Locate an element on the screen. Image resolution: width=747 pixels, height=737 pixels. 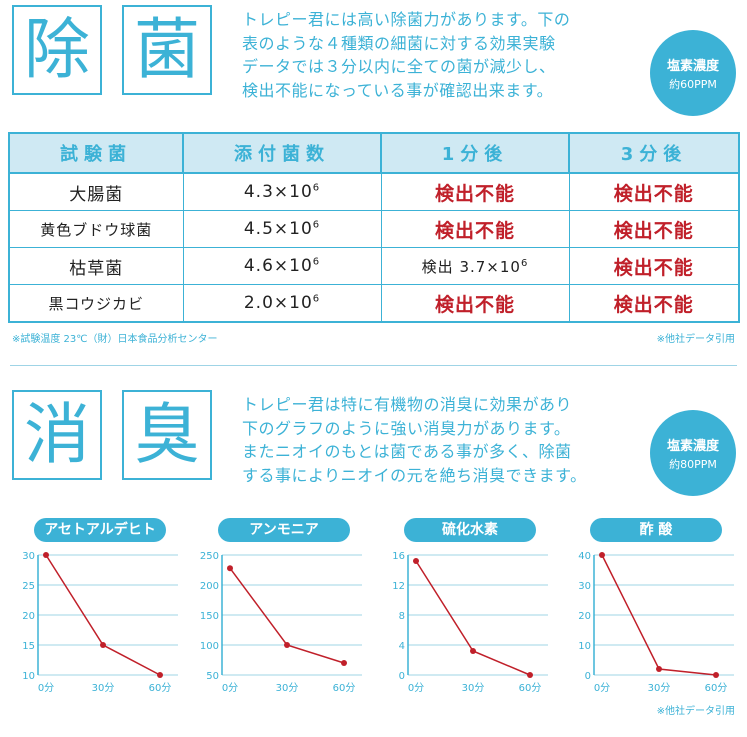
y-tick-label: 100 is located at coordinates (209, 646).